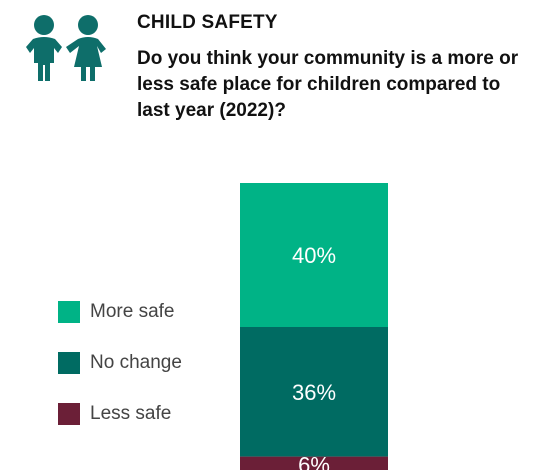  What do you see at coordinates (69, 363) in the screenshot?
I see `legend-swatch-no-change` at bounding box center [69, 363].